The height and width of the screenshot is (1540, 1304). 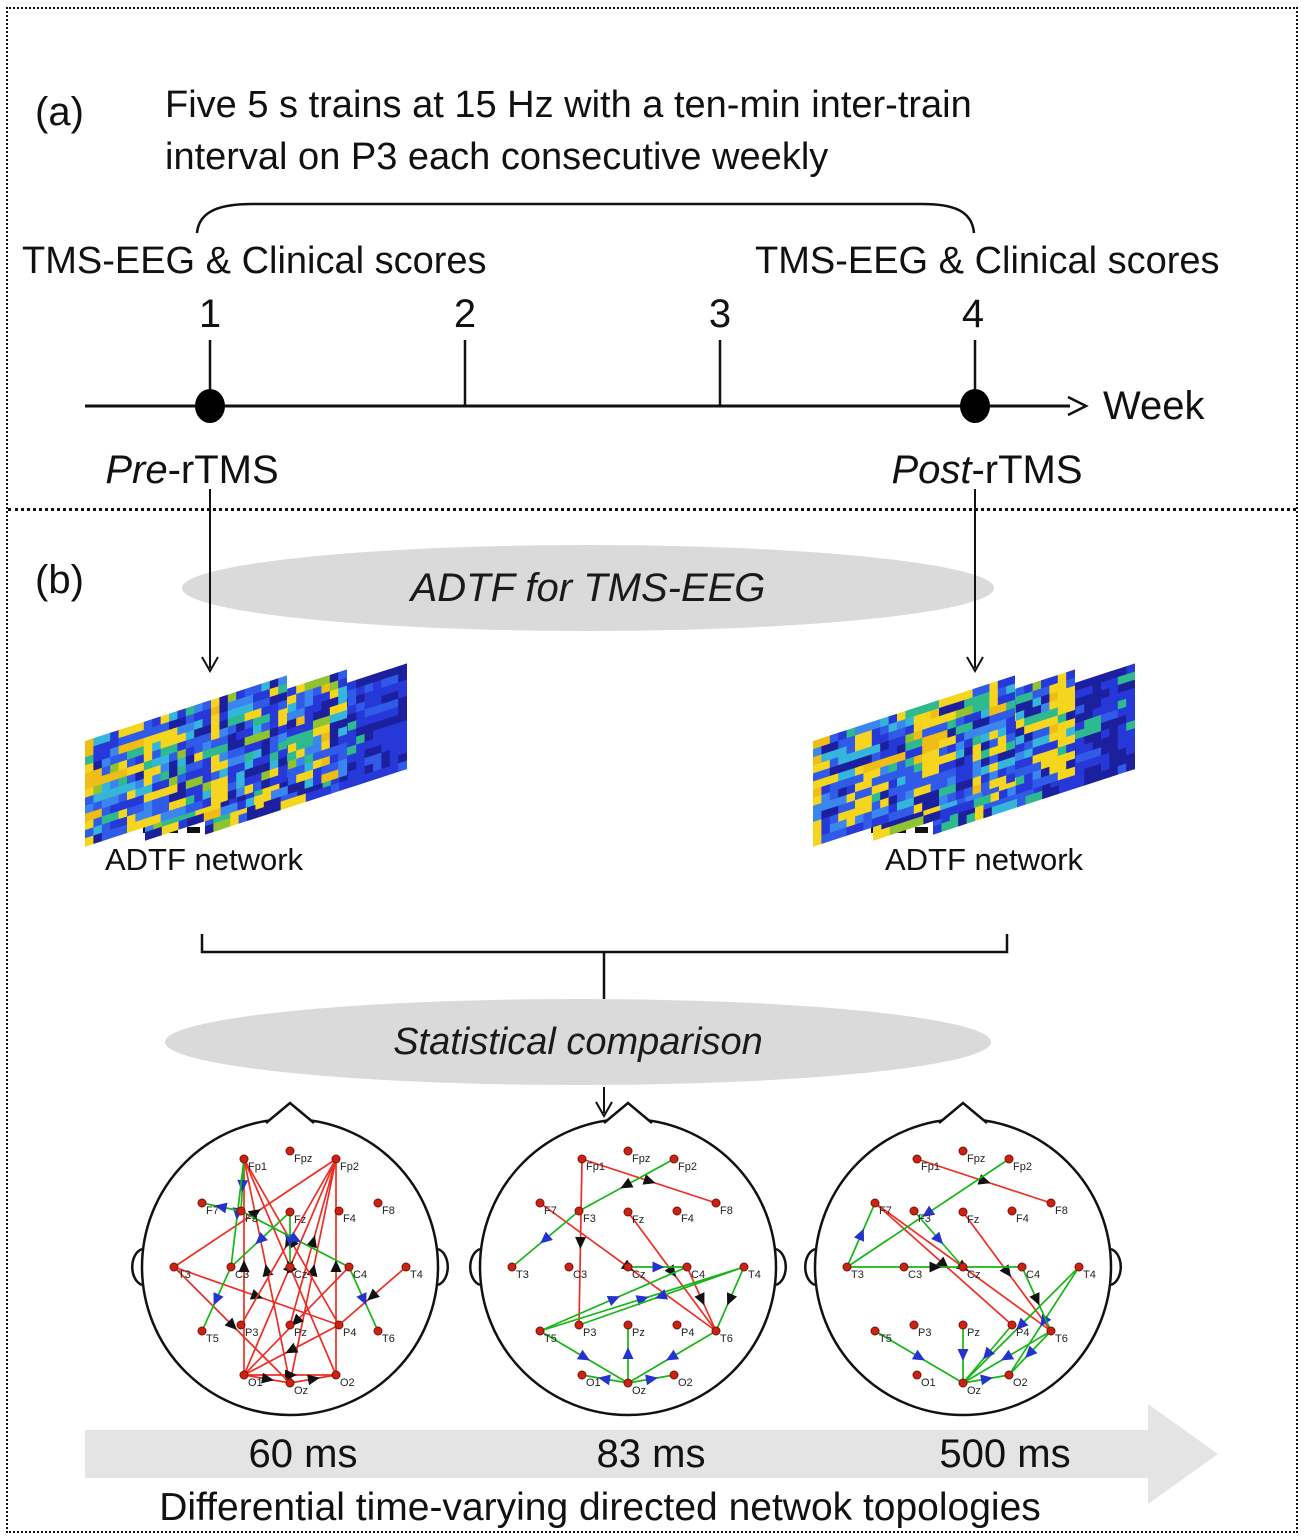 I want to click on electrode-label-T6: T6, so click(x=1061, y=1339).